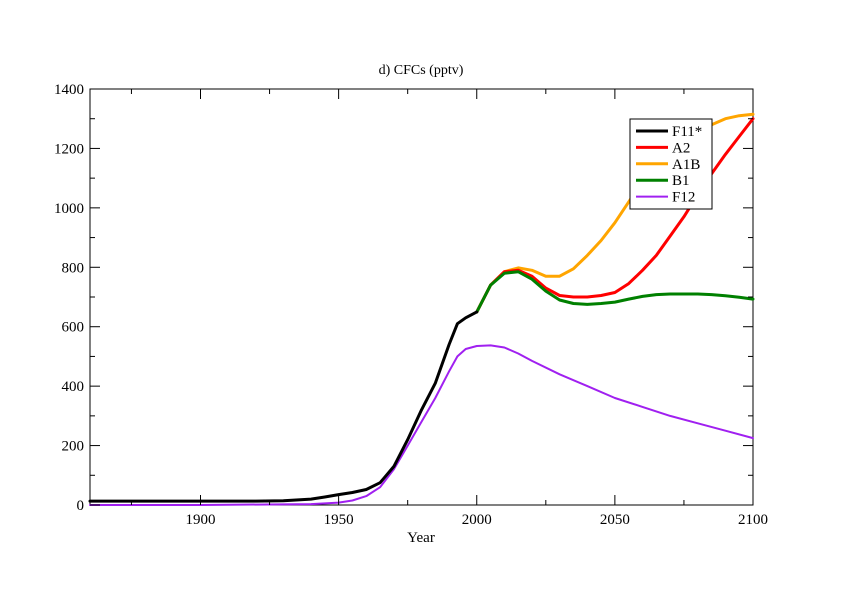 The width and height of the screenshot is (842, 594). What do you see at coordinates (73, 268) in the screenshot?
I see `y-tick-label: 800` at bounding box center [73, 268].